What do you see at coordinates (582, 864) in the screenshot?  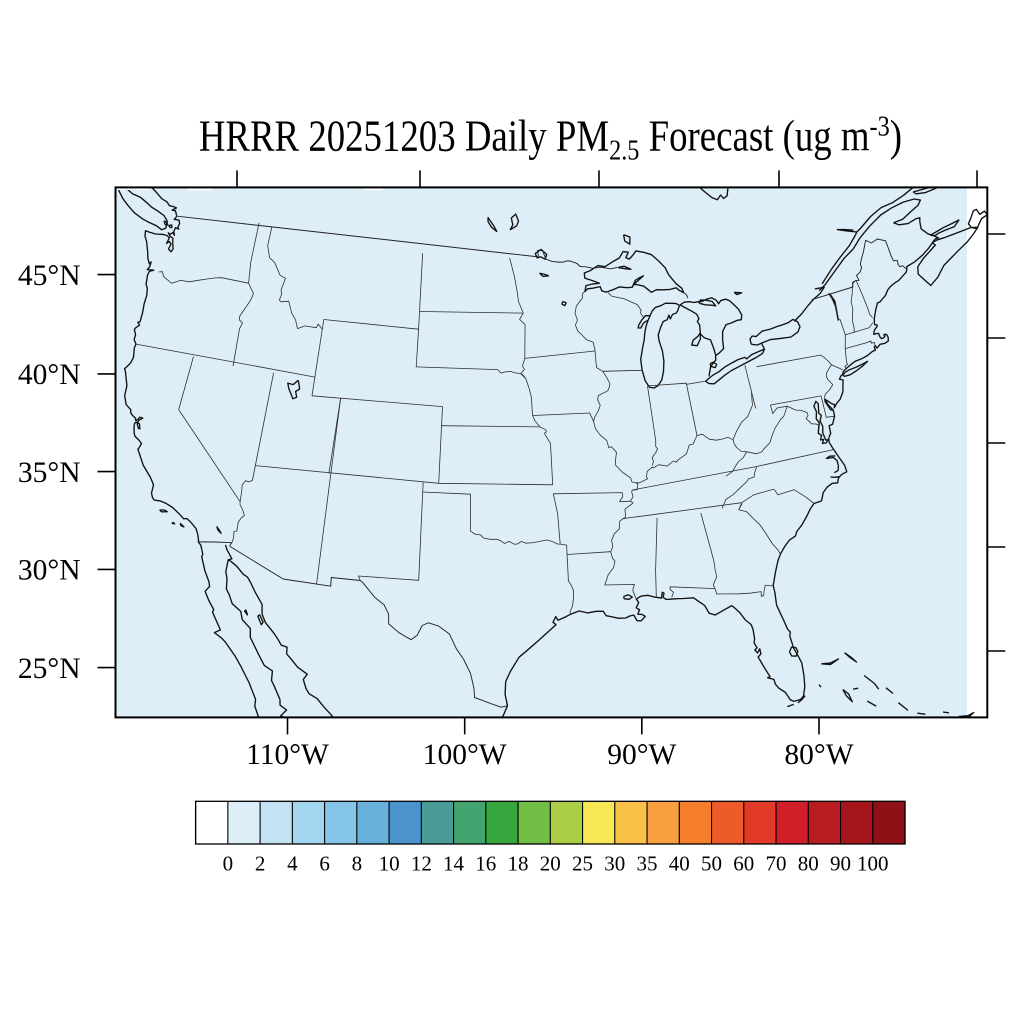 I see `svg-text: 25` at bounding box center [582, 864].